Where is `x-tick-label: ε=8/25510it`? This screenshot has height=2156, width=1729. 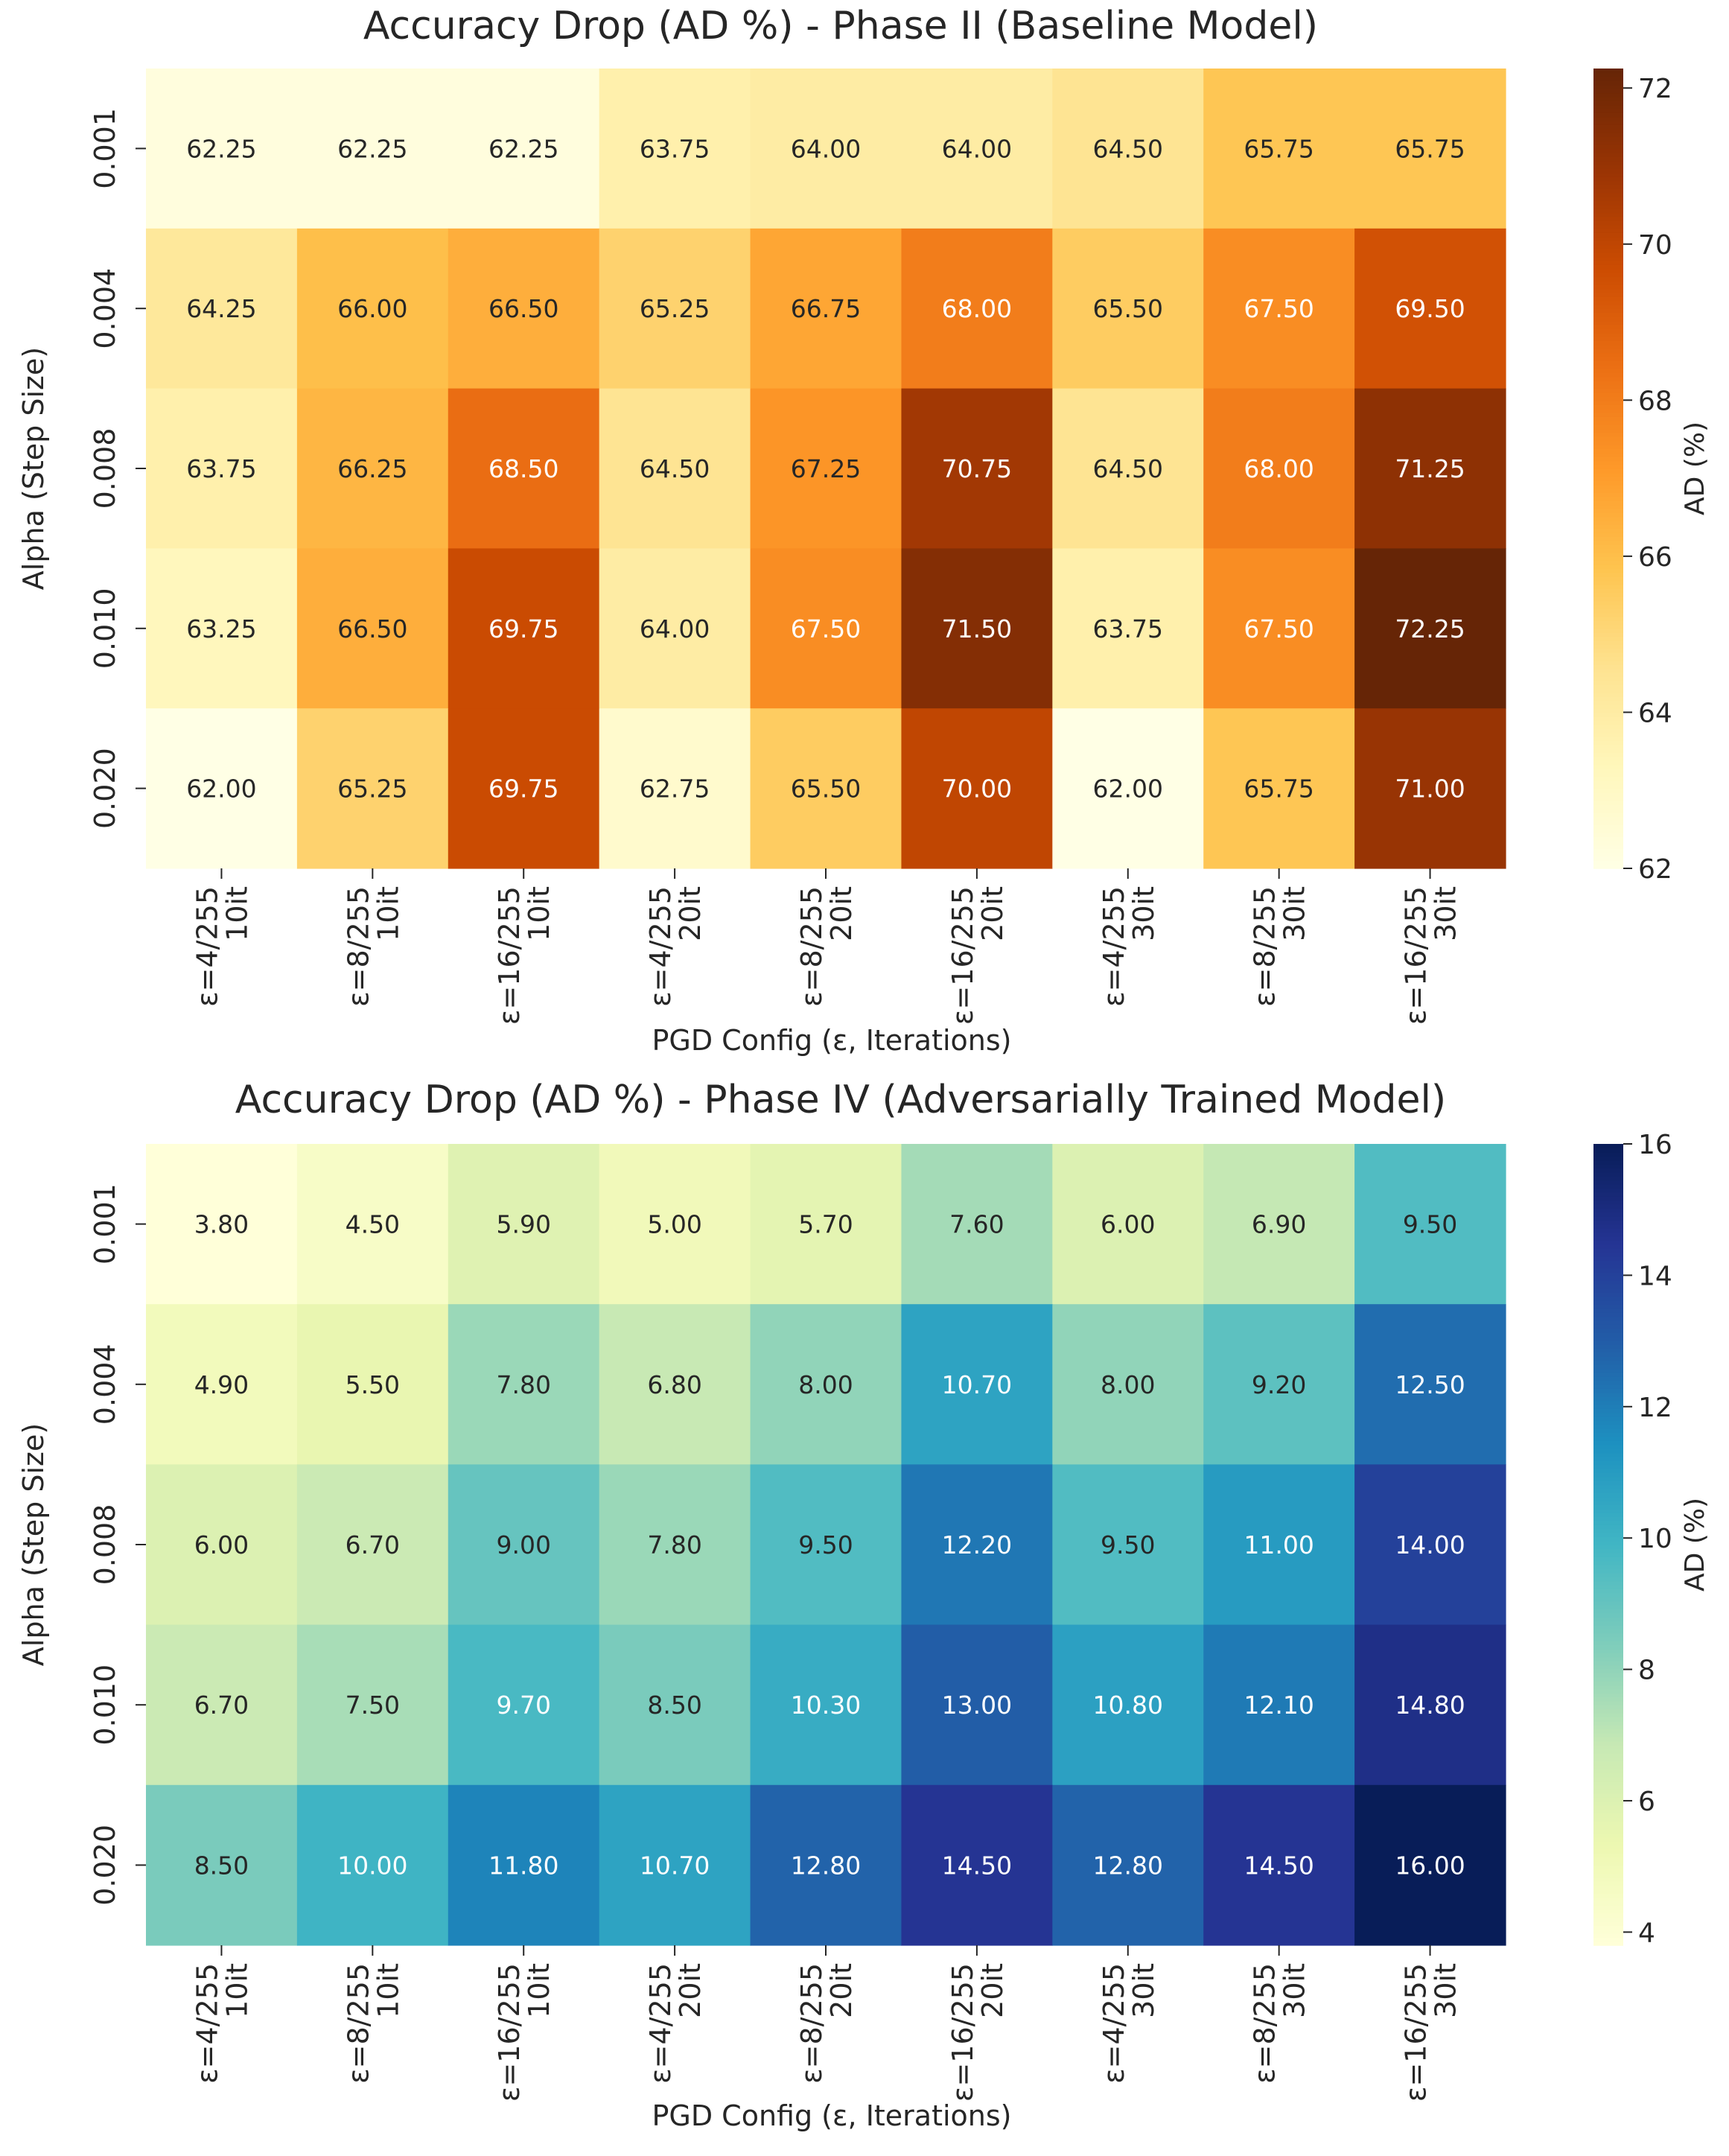 x-tick-label: ε=8/25510it is located at coordinates (373, 2023).